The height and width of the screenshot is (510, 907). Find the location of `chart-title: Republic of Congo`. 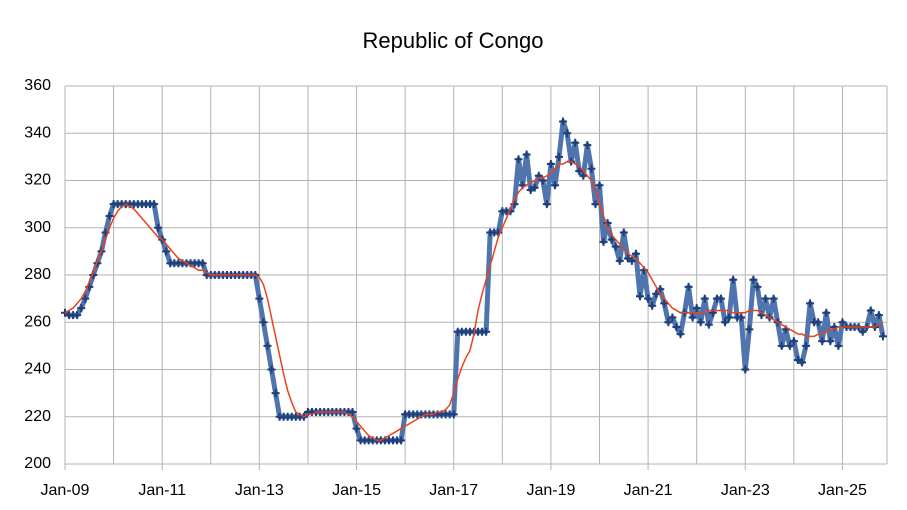

chart-title: Republic of Congo is located at coordinates (452, 40).